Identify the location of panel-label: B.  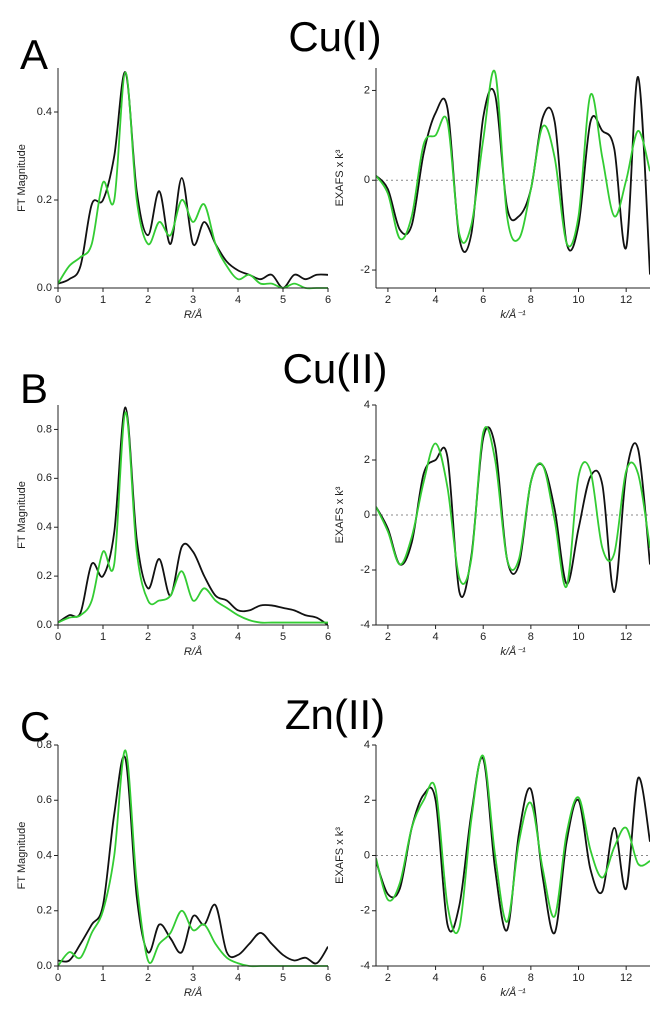
(34, 388).